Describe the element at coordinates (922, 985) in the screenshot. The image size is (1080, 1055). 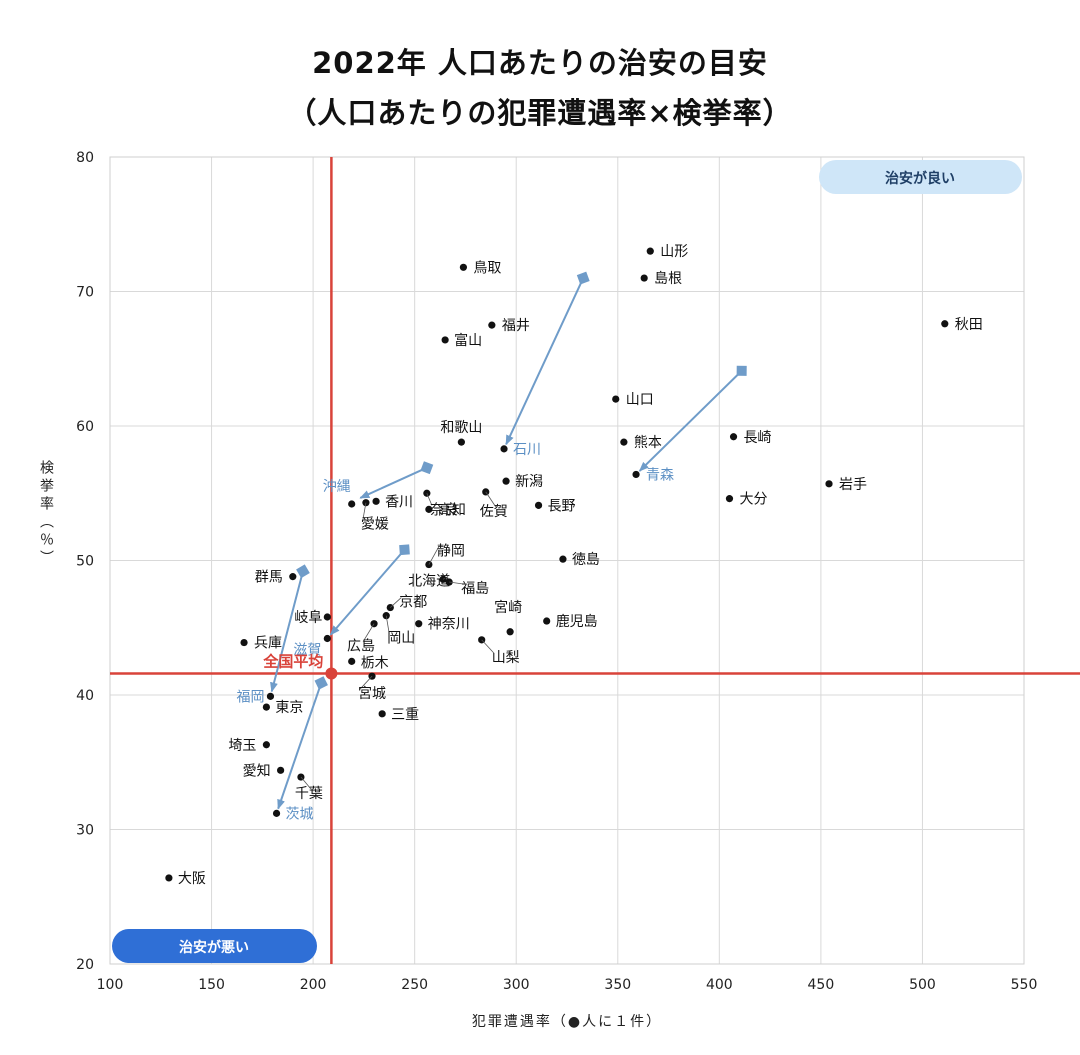
I see `x-tick-label: 500` at that location.